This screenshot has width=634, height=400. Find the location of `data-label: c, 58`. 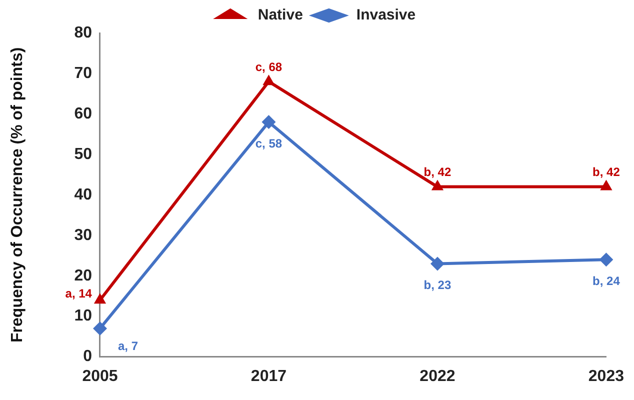

data-label: c, 58 is located at coordinates (268, 143).